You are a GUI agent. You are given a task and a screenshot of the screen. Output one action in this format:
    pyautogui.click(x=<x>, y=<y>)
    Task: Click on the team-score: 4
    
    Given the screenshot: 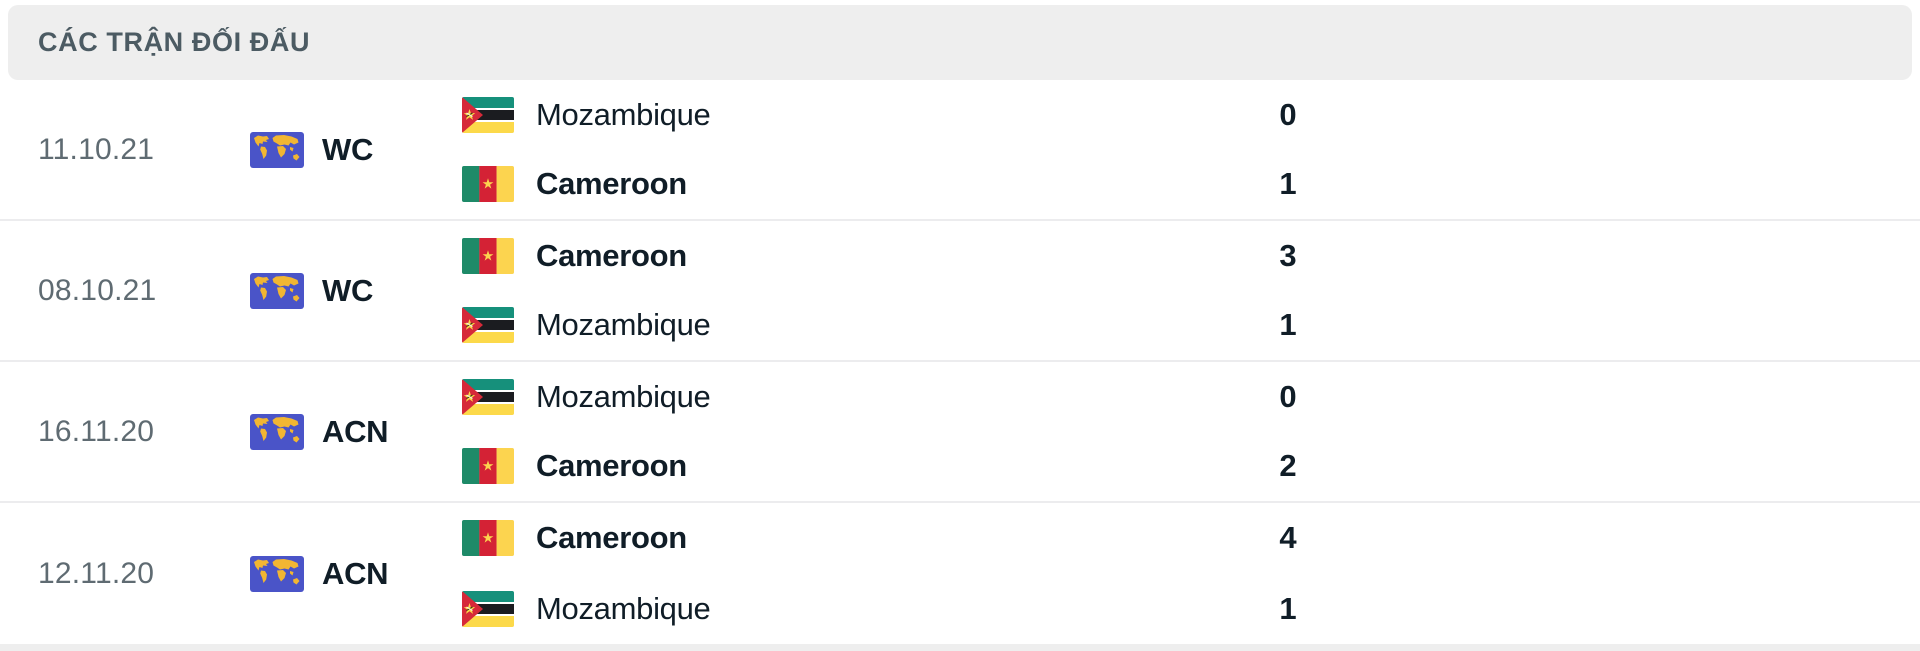 What is the action you would take?
    pyautogui.click(x=1288, y=538)
    